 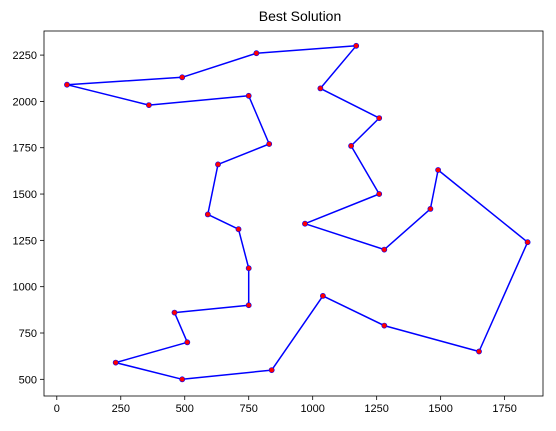 I want to click on x-tick-label: 1250, so click(x=376, y=409).